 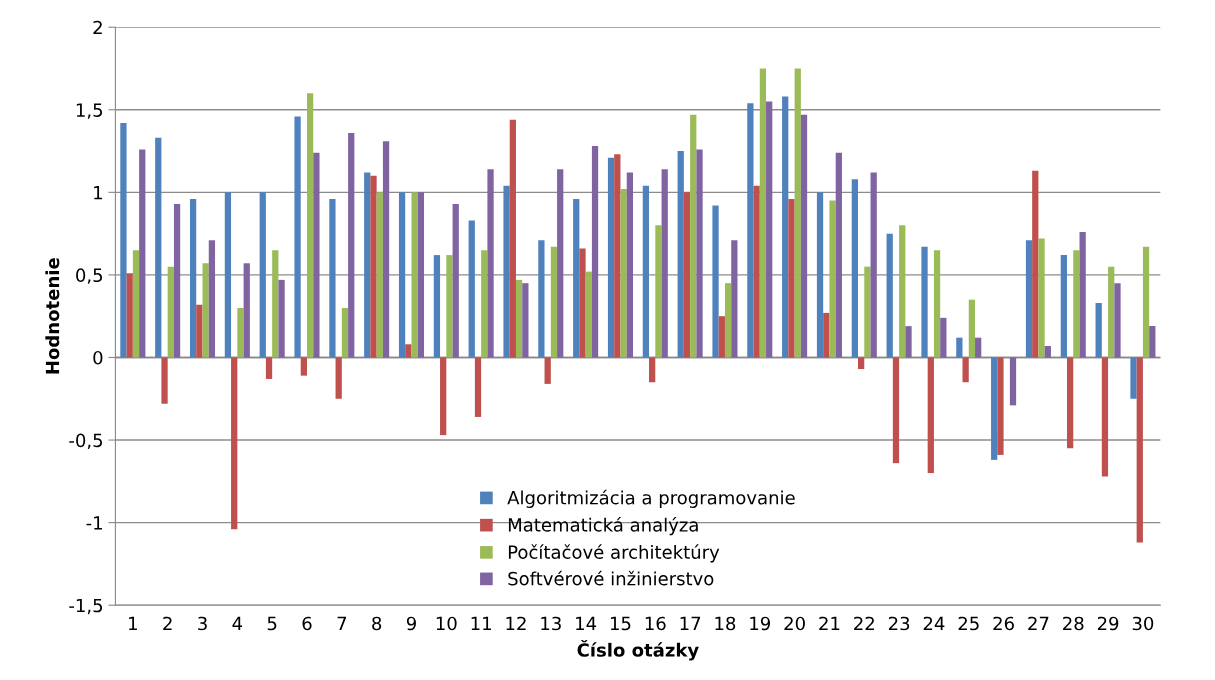 What do you see at coordinates (586, 623) in the screenshot?
I see `x-tick-label: 14` at bounding box center [586, 623].